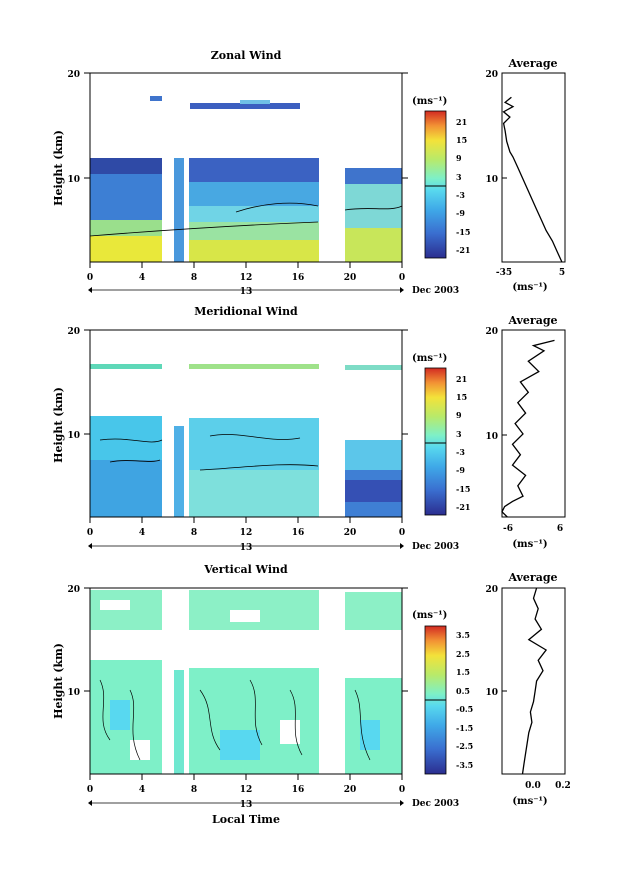 The height and width of the screenshot is (873, 624). I want to click on meridional-ytick-20: 20, so click(73, 332).